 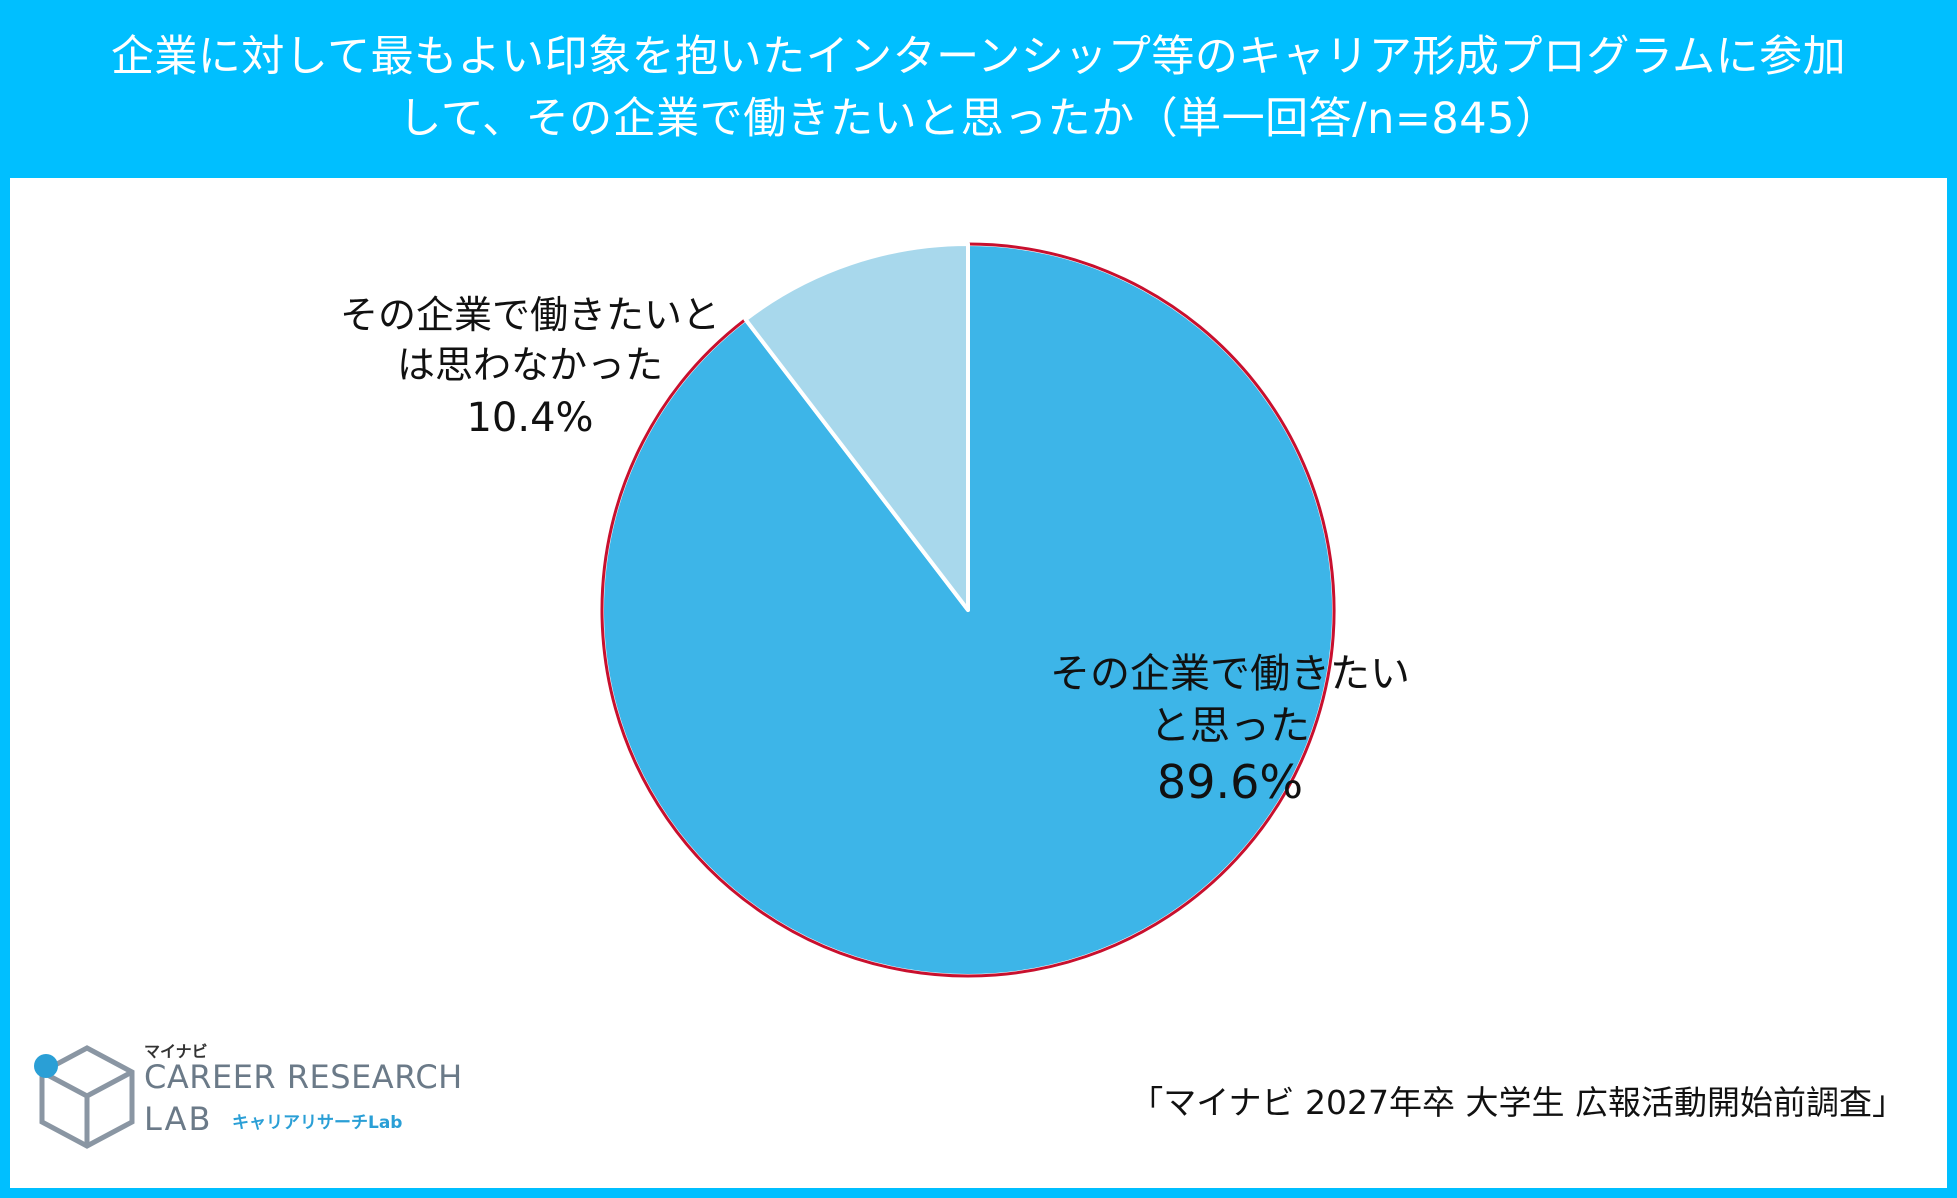 What do you see at coordinates (1517, 1102) in the screenshot?
I see `source-note: 「マイナビ 2027年卒 大学生 広報活動開始前調査」` at bounding box center [1517, 1102].